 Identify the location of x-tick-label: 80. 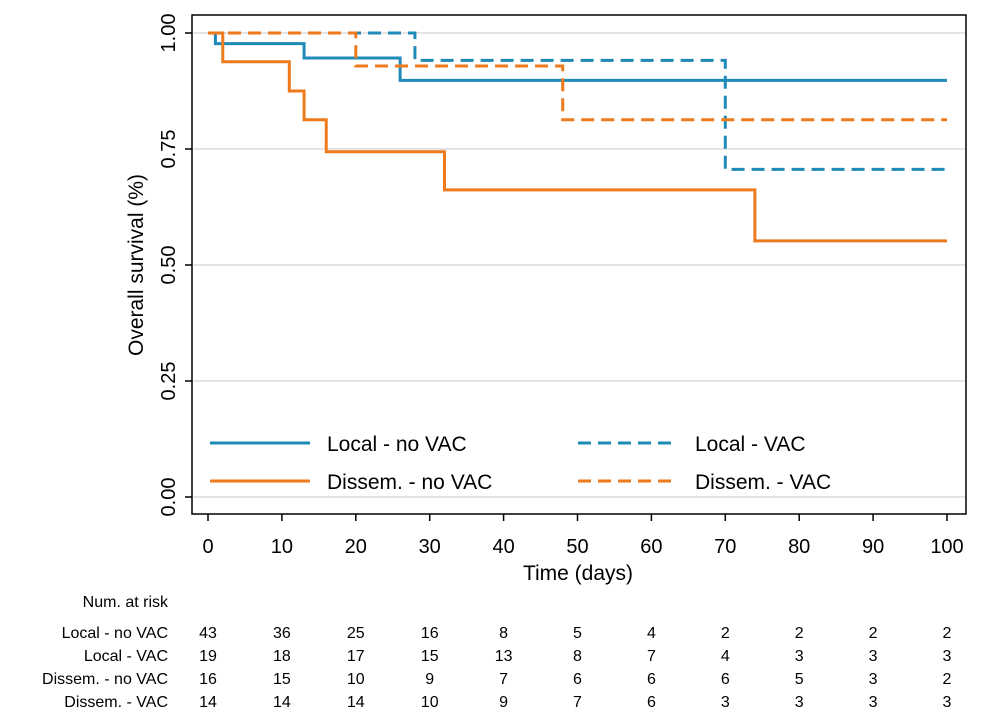
(799, 547).